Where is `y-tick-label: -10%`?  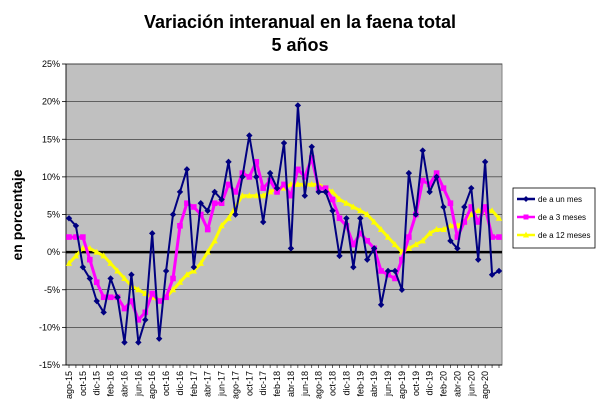
y-tick-label: -10% is located at coordinates (49, 327).